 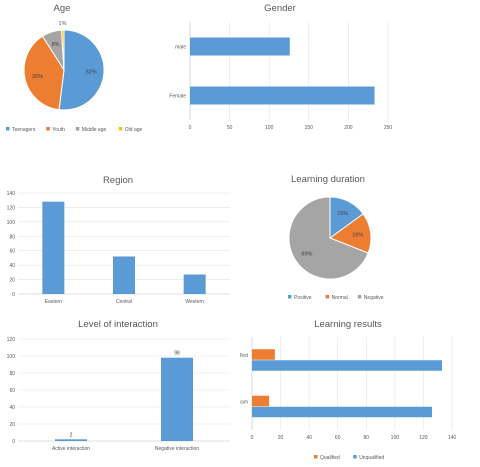 What do you see at coordinates (62, 8) in the screenshot?
I see `age-title: Age` at bounding box center [62, 8].